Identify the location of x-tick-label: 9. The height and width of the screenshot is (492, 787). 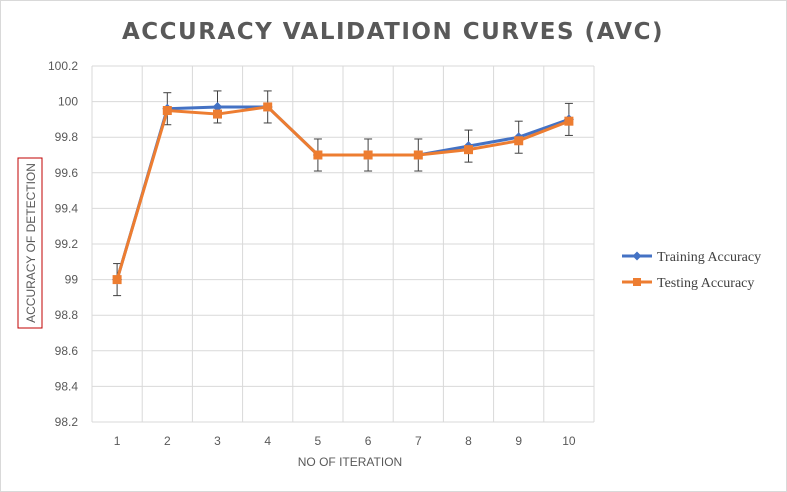
(518, 441).